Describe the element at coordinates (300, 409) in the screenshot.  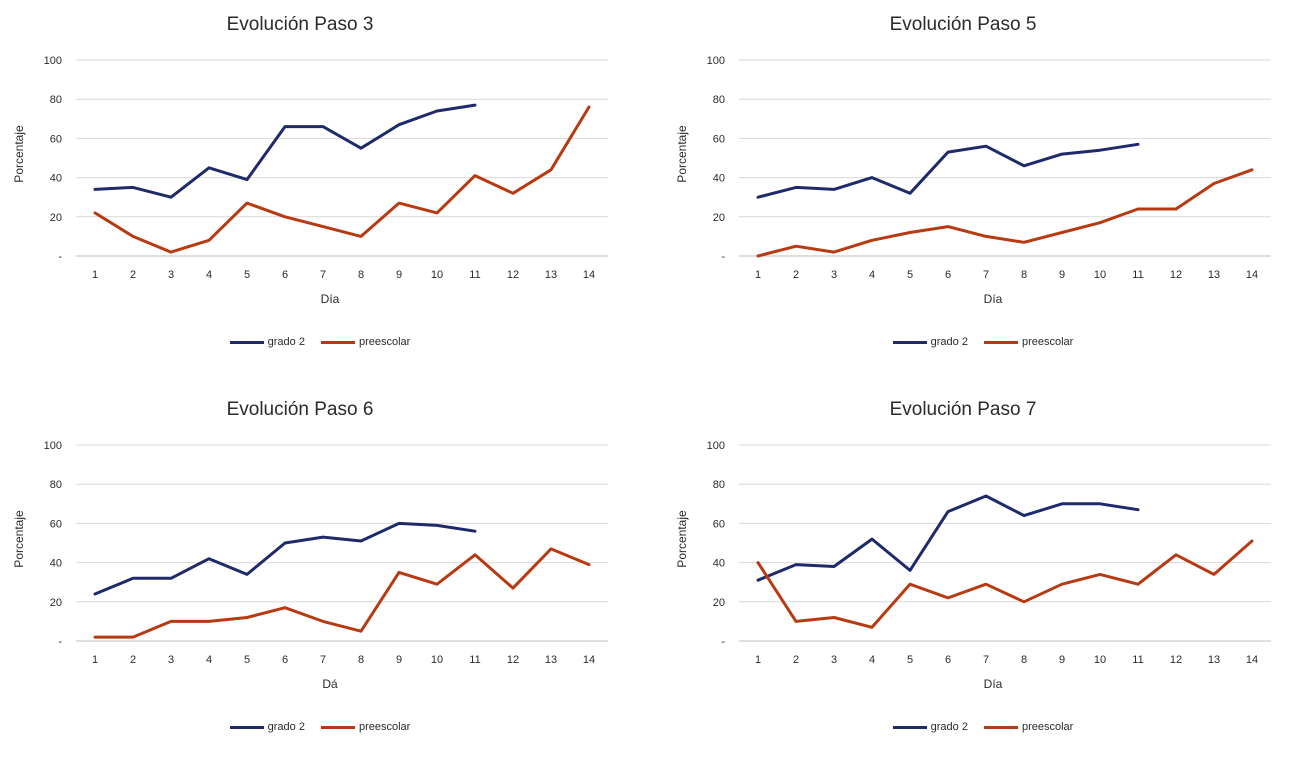
I see `chart-title: Evolución Paso 6` at that location.